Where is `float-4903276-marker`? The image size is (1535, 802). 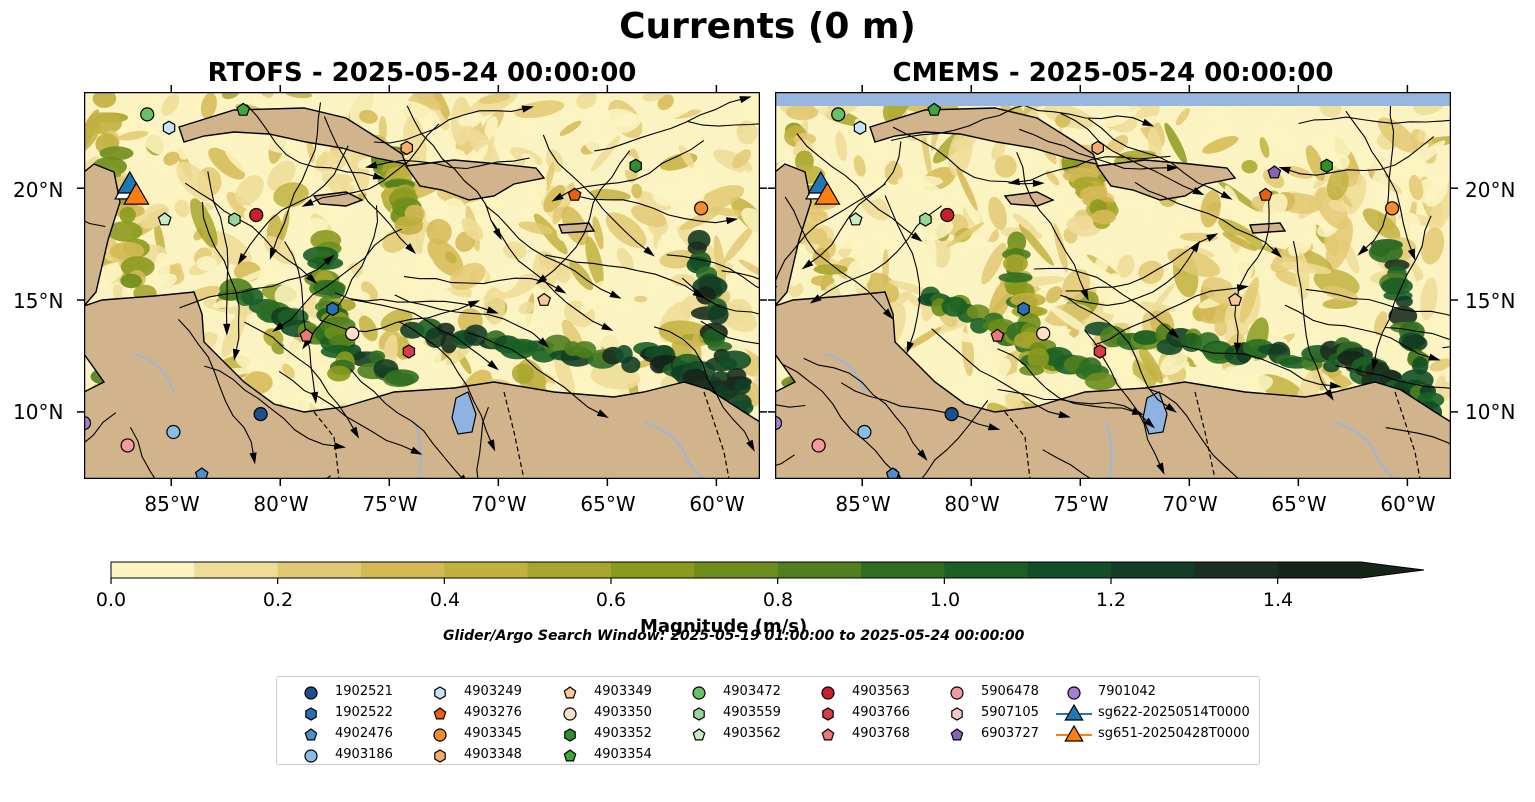
float-4903276-marker is located at coordinates (1265, 194).